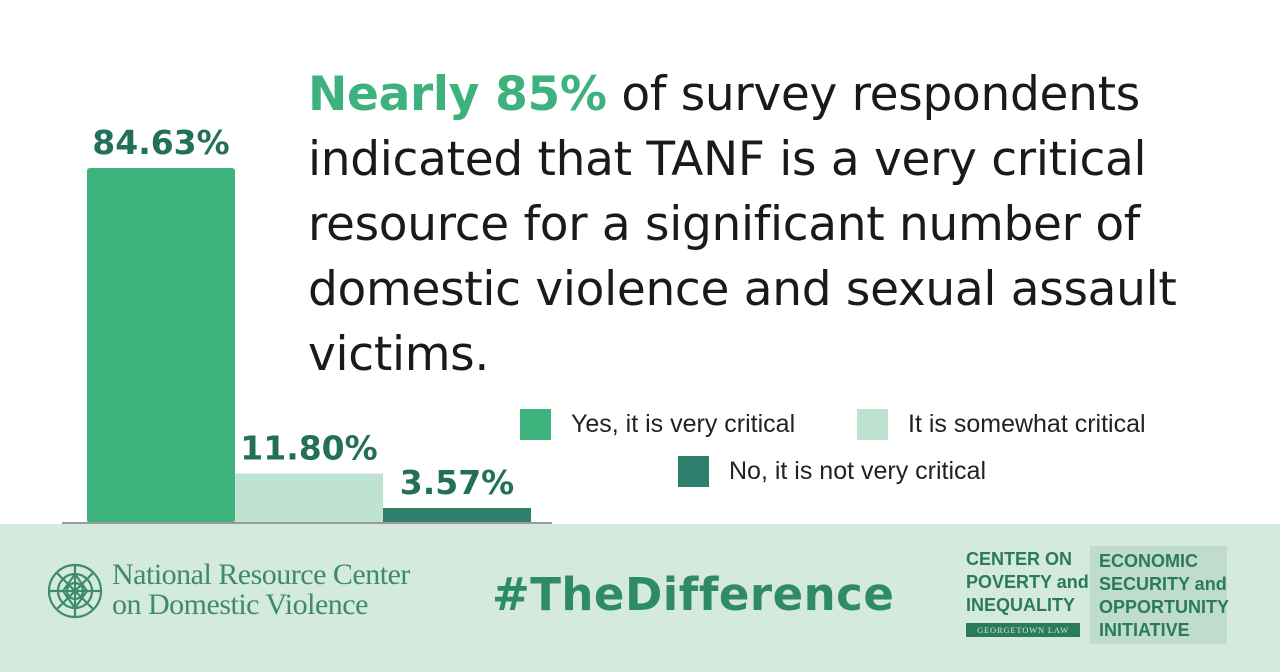  What do you see at coordinates (240, 604) in the screenshot?
I see `nrc-line-2: on Domestic Violence` at bounding box center [240, 604].